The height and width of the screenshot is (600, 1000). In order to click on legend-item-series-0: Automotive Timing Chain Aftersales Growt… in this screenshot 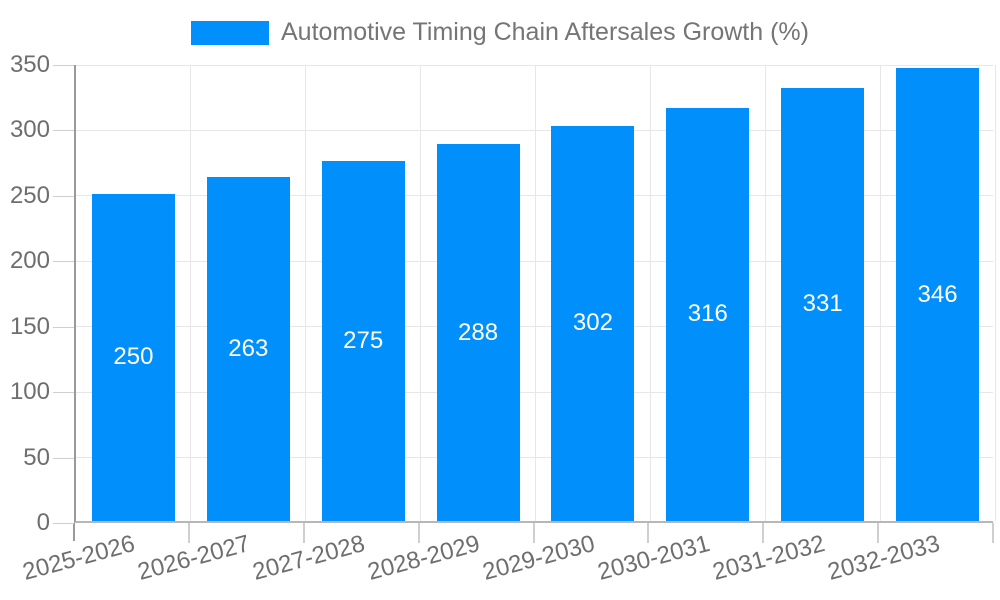, I will do `click(500, 32)`.